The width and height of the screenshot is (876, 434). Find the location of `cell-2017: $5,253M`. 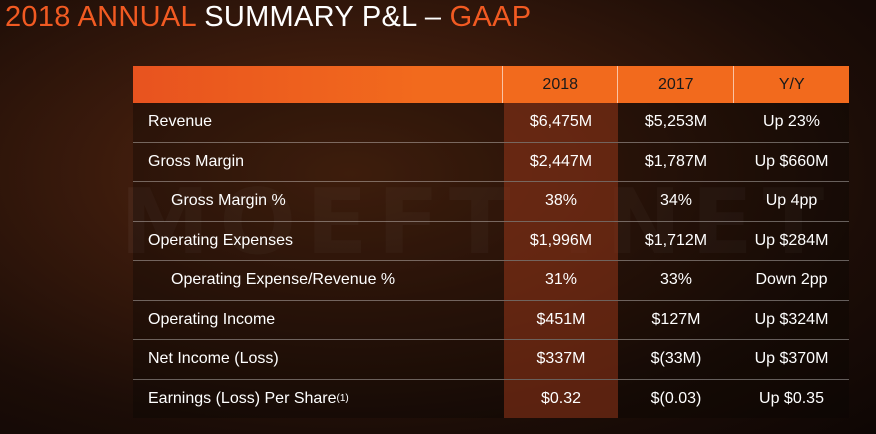

cell-2017: $5,253M is located at coordinates (676, 122).